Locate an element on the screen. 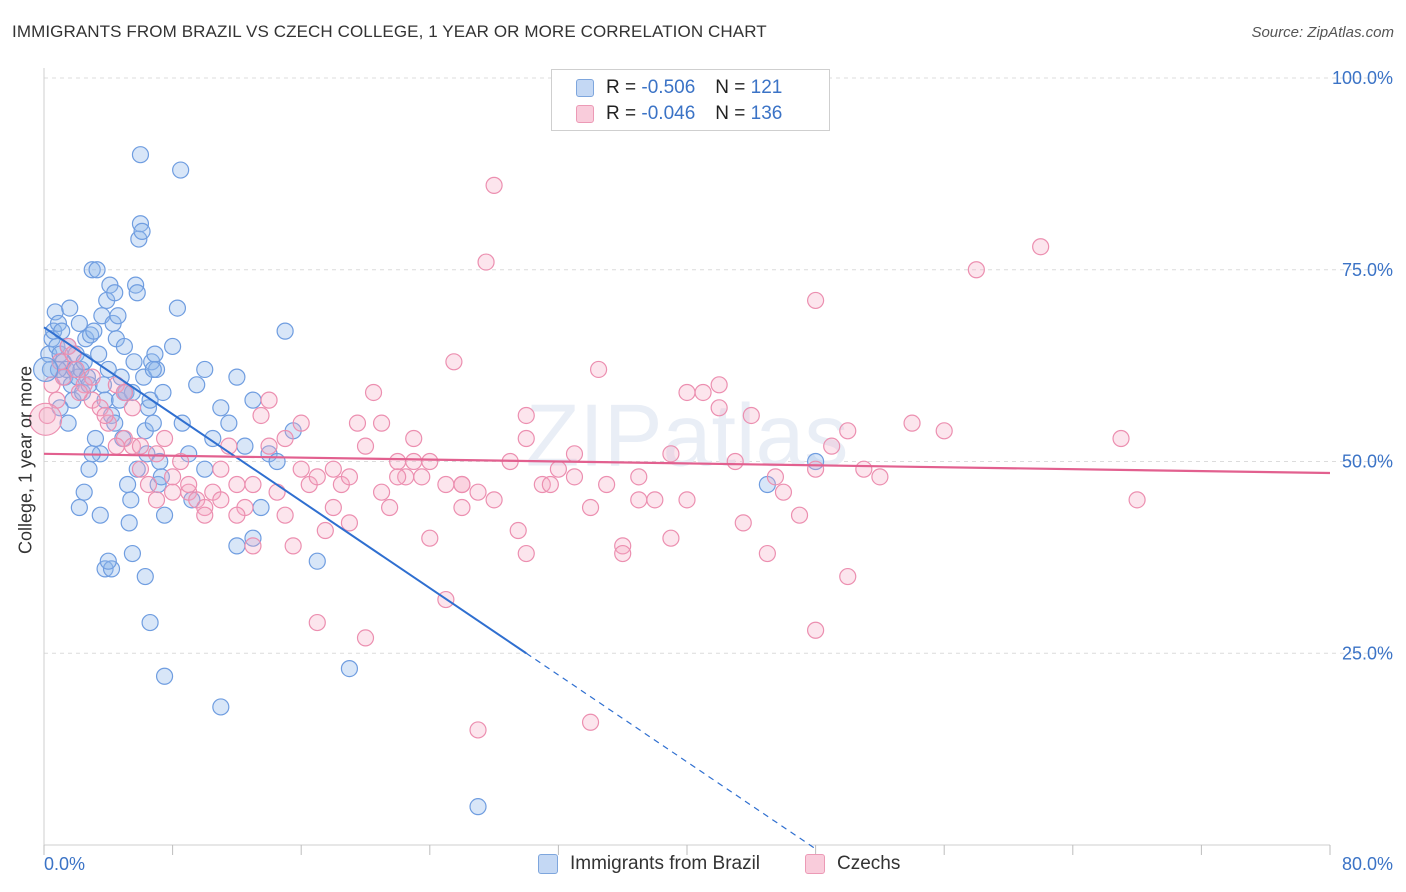 Image resolution: width=1406 pixels, height=892 pixels. legend-swatch-czechs is located at coordinates (585, 114).